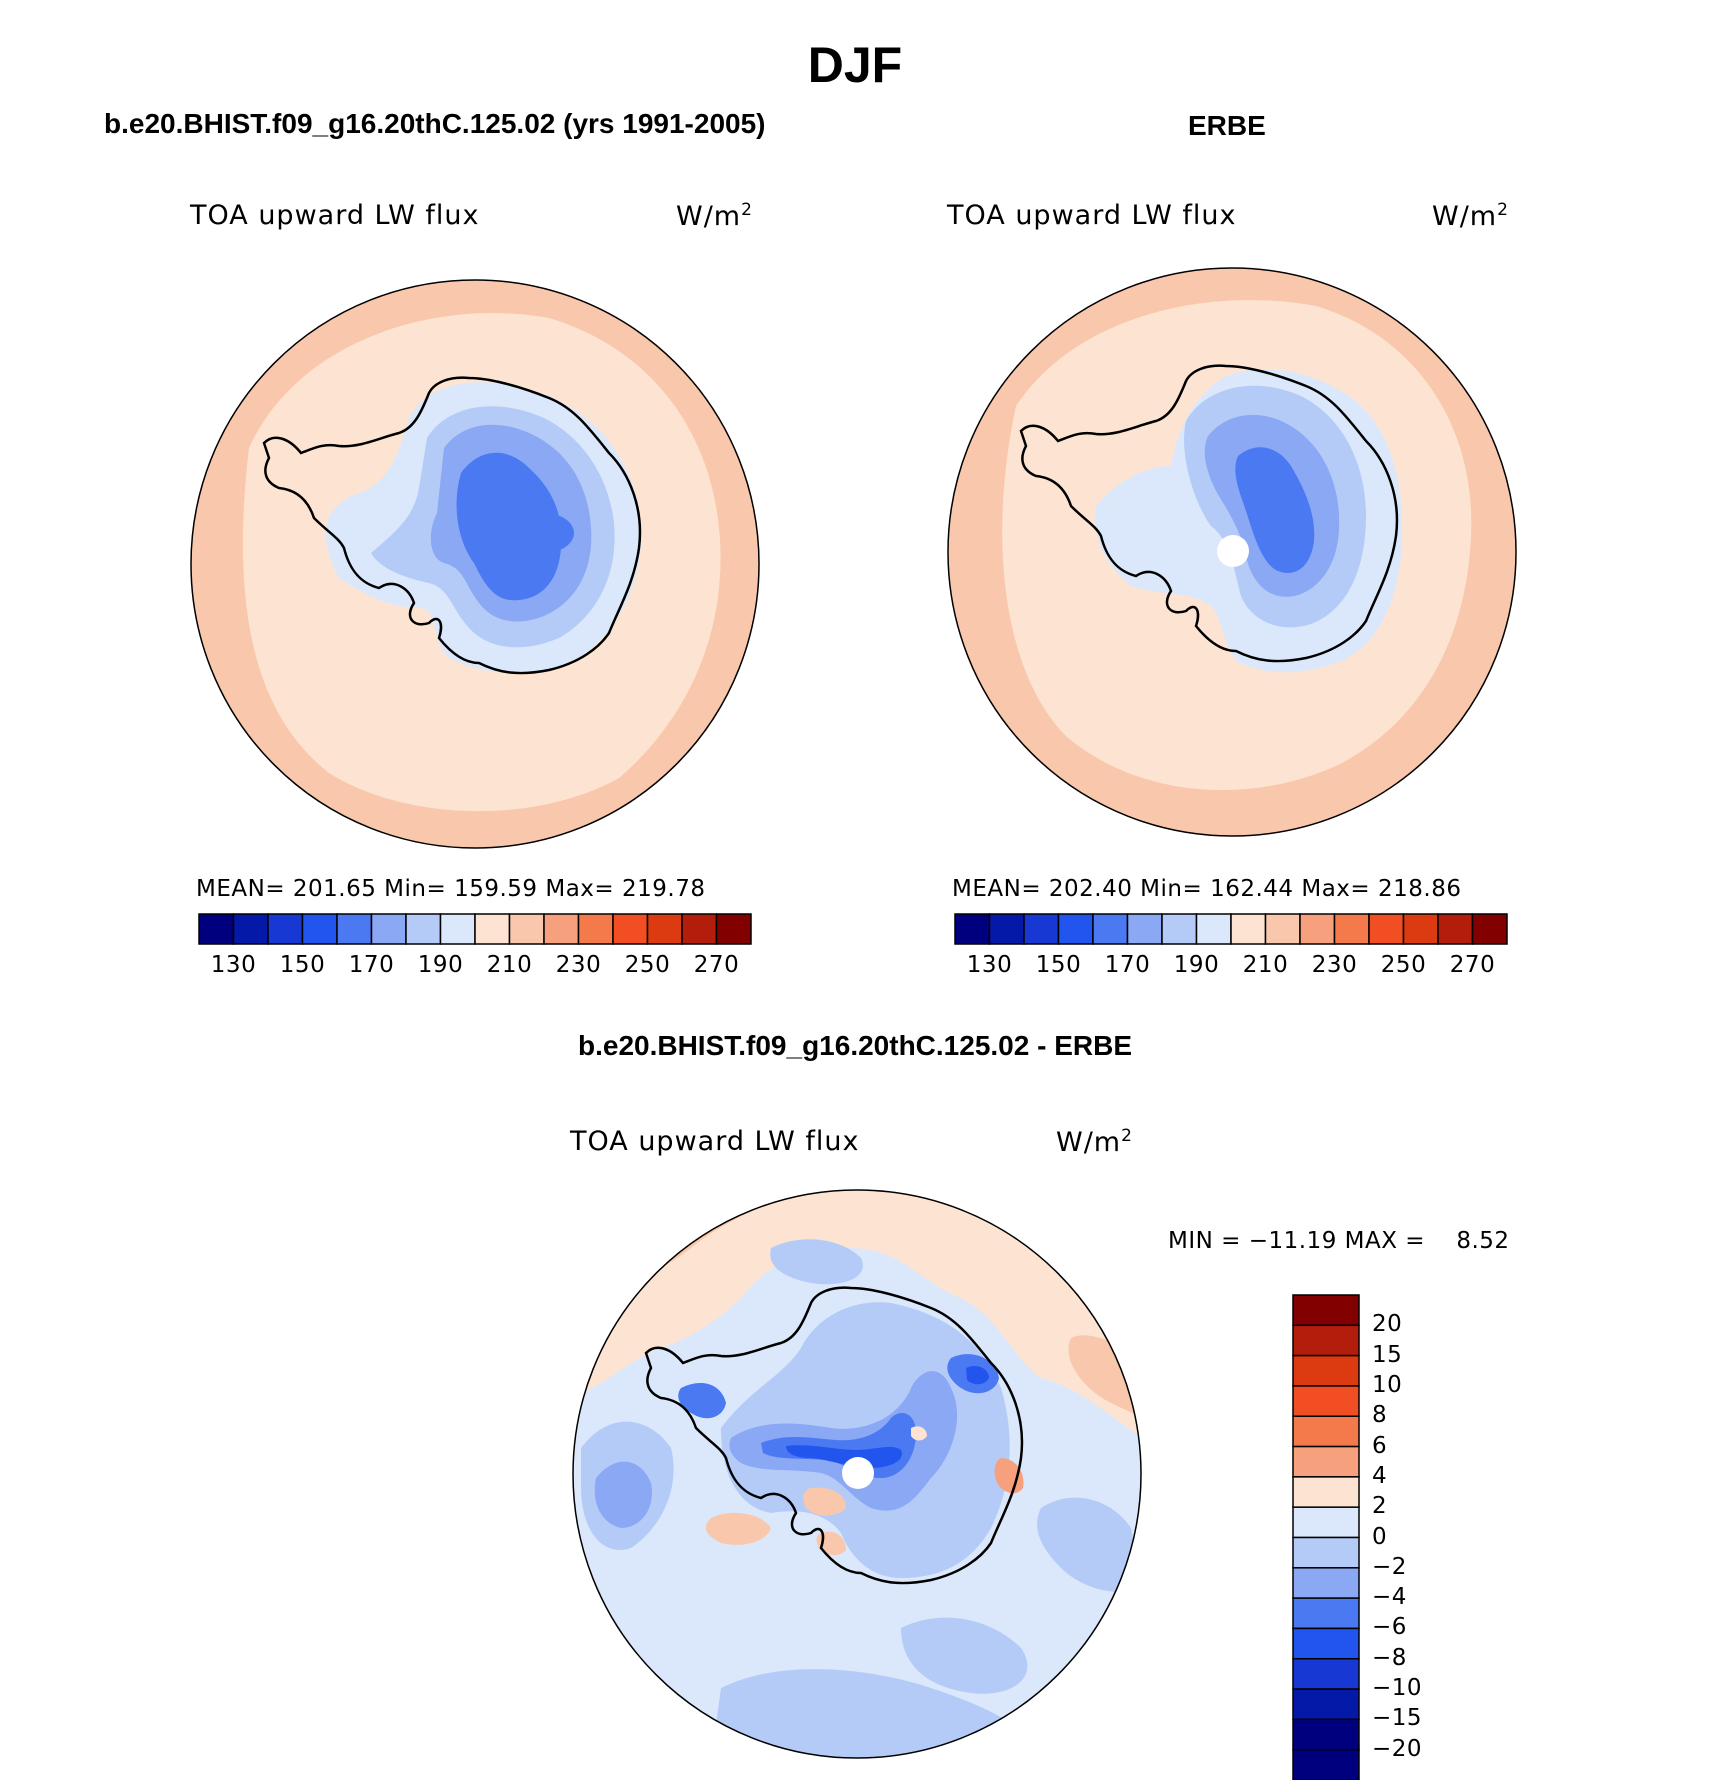 The height and width of the screenshot is (1780, 1710). I want to click on model-units-label: W/m2, so click(714, 216).